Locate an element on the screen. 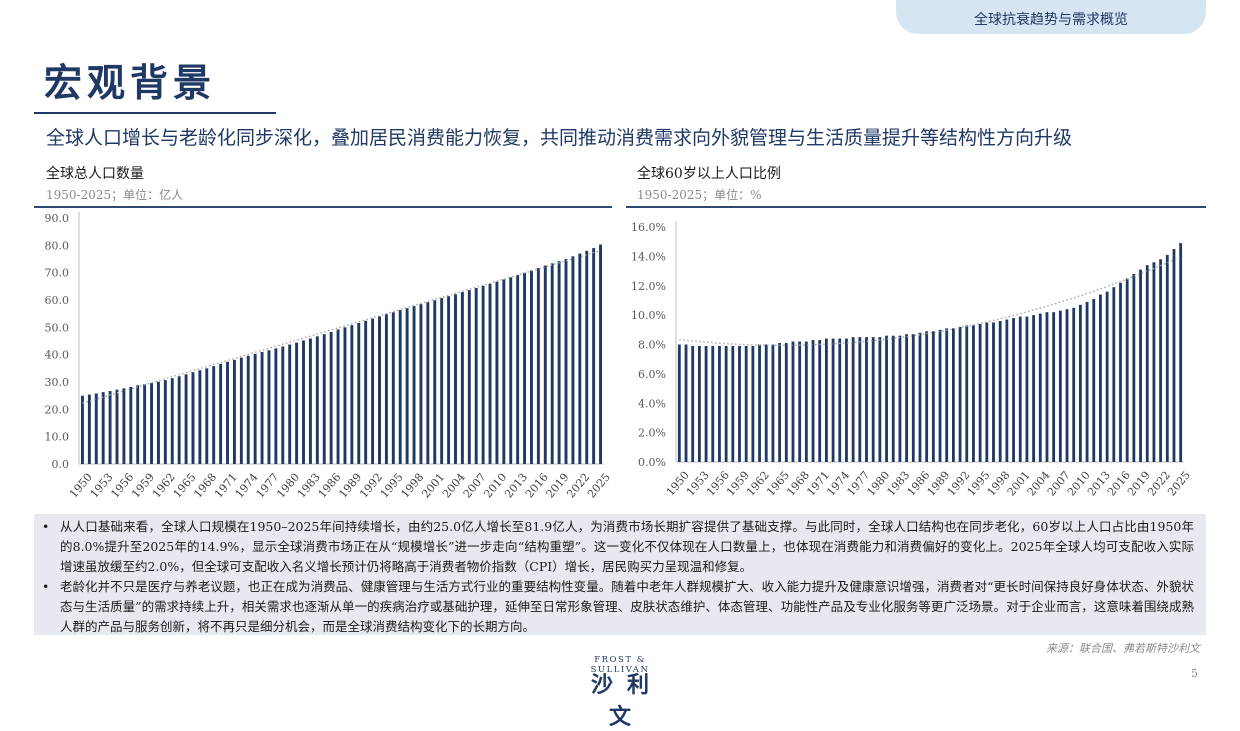 Image resolution: width=1240 pixels, height=731 pixels. y-tick-label: 70.0 is located at coordinates (57, 273).